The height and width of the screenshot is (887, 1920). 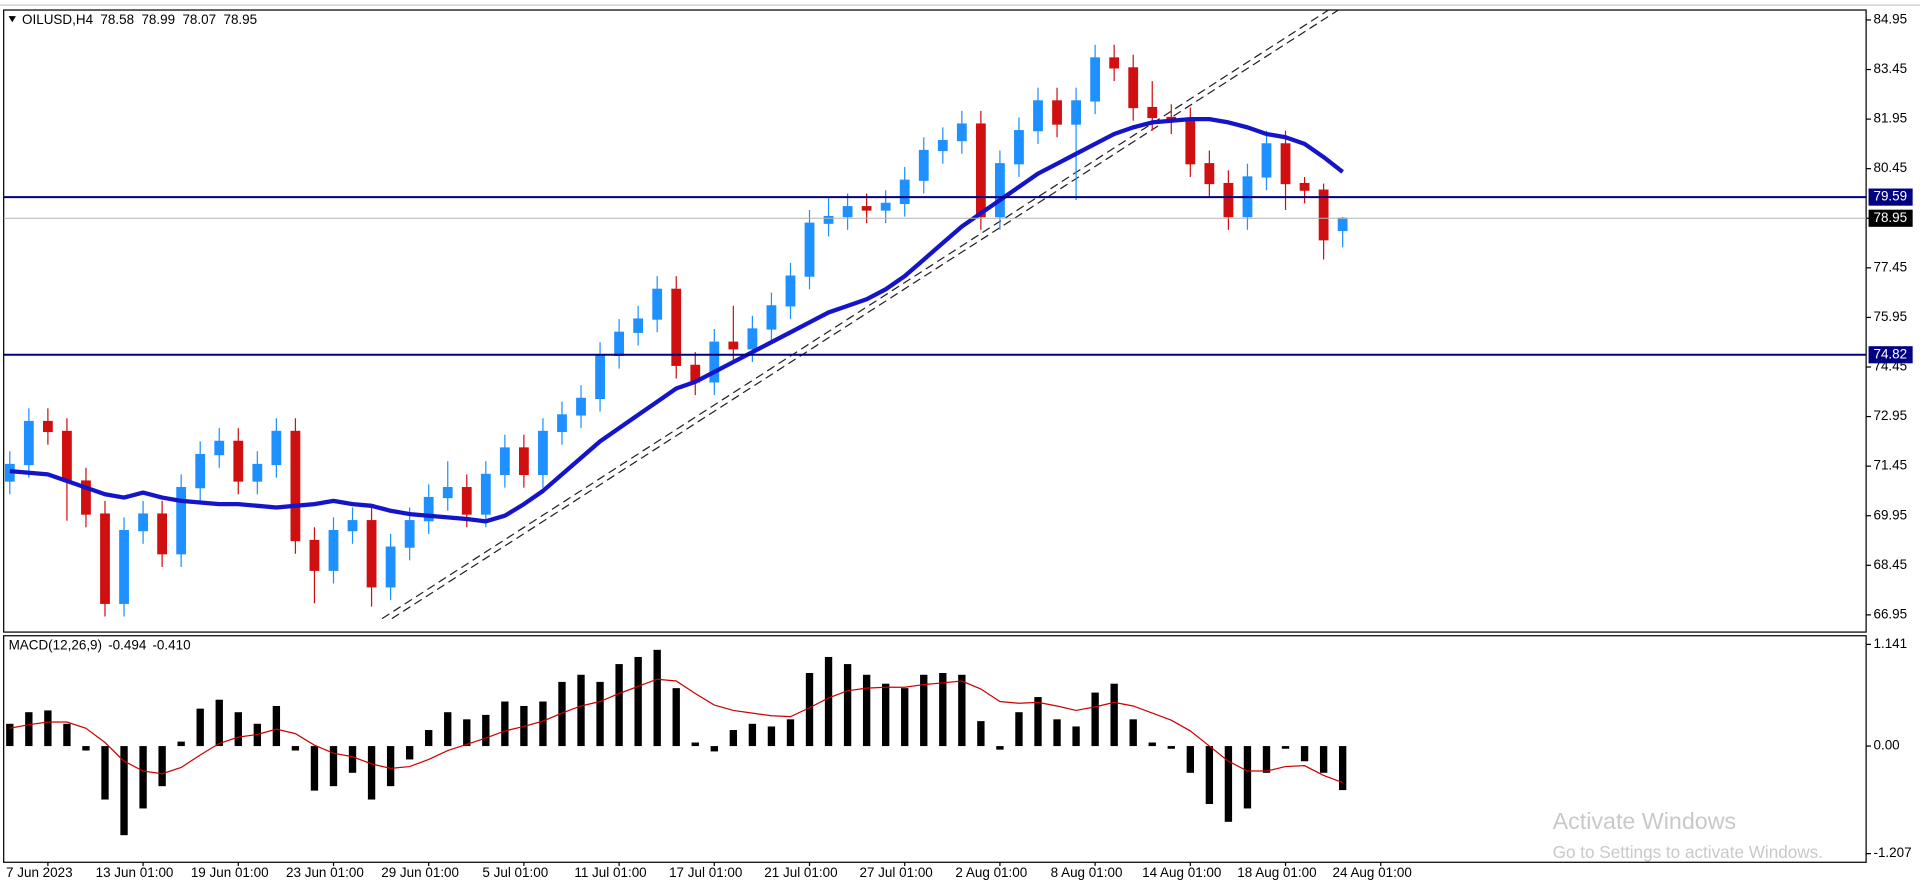 I want to click on current-price-label: 78.95, so click(x=1890, y=217).